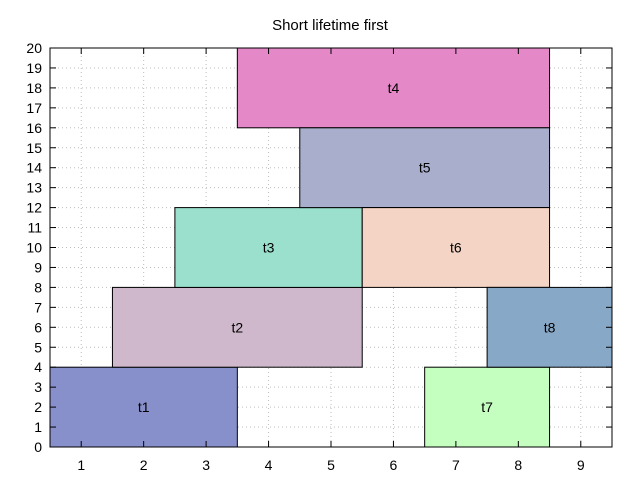 The image size is (640, 480). What do you see at coordinates (394, 465) in the screenshot?
I see `x-tick-label: 6` at bounding box center [394, 465].